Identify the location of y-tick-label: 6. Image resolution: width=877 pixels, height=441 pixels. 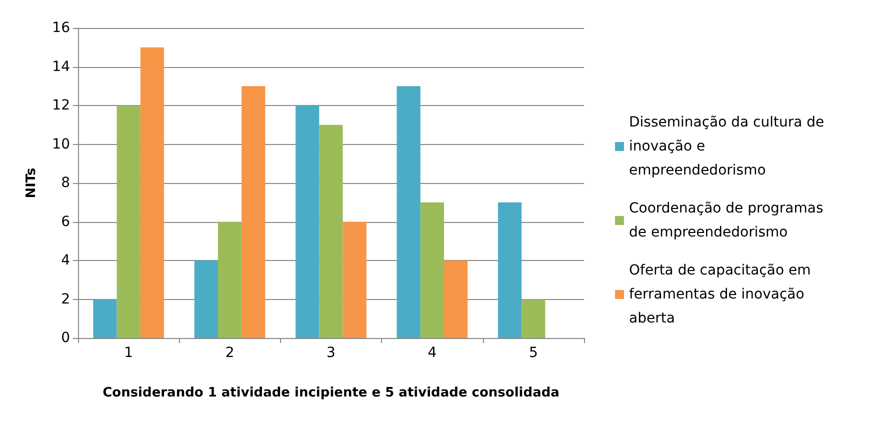
(65, 222).